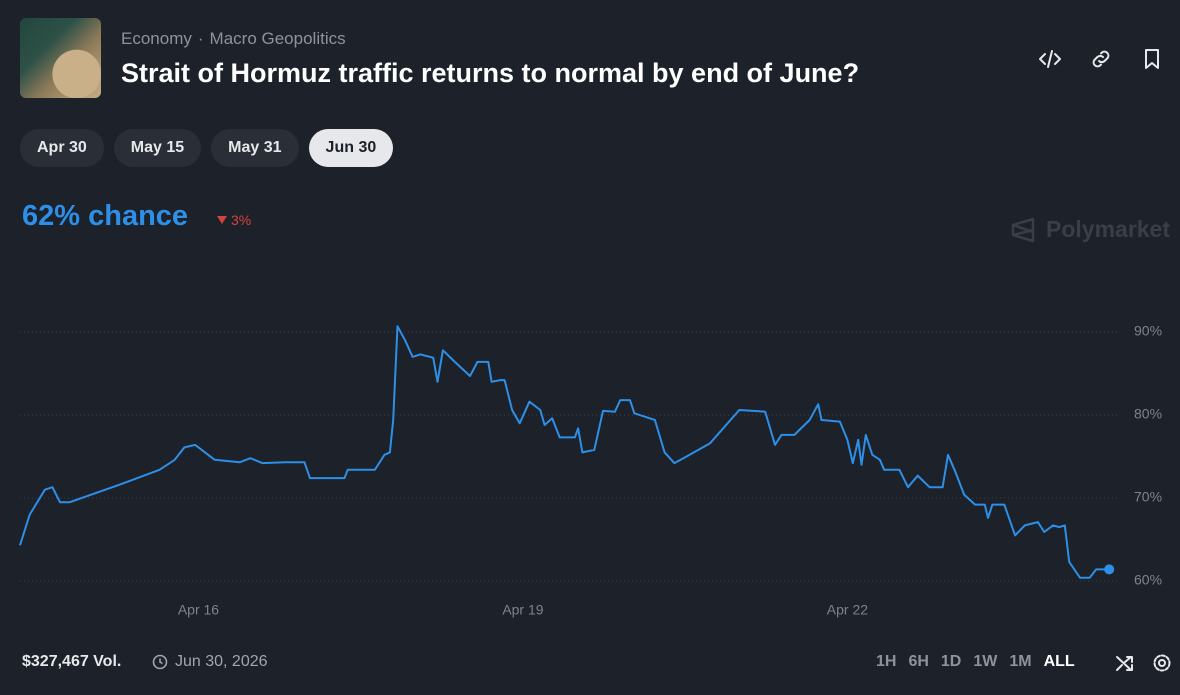  Describe the element at coordinates (156, 38) in the screenshot. I see `category-link: Economy` at that location.